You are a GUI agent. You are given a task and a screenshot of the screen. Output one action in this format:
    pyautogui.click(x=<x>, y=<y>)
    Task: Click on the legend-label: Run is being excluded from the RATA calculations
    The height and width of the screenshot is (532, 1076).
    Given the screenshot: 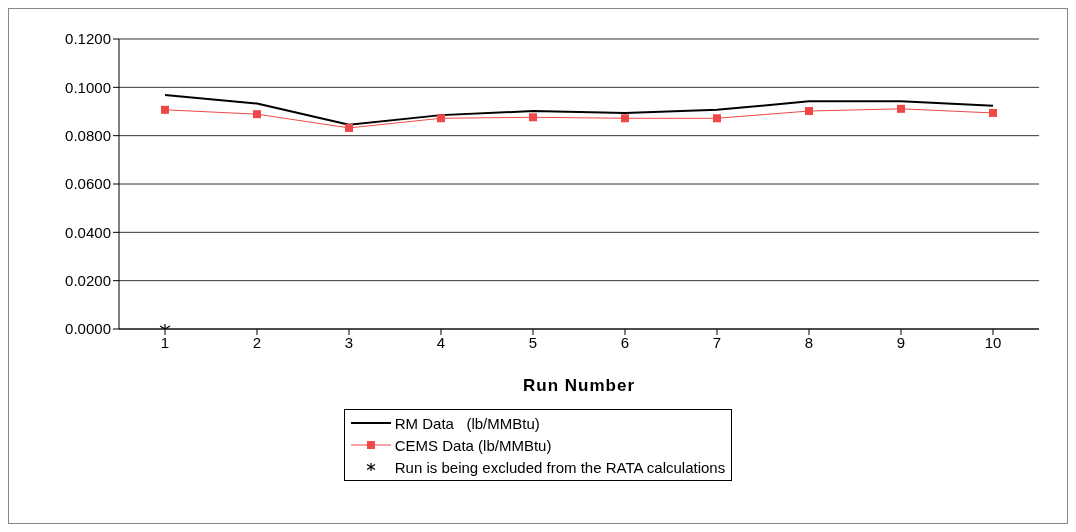 What is the action you would take?
    pyautogui.click(x=560, y=467)
    